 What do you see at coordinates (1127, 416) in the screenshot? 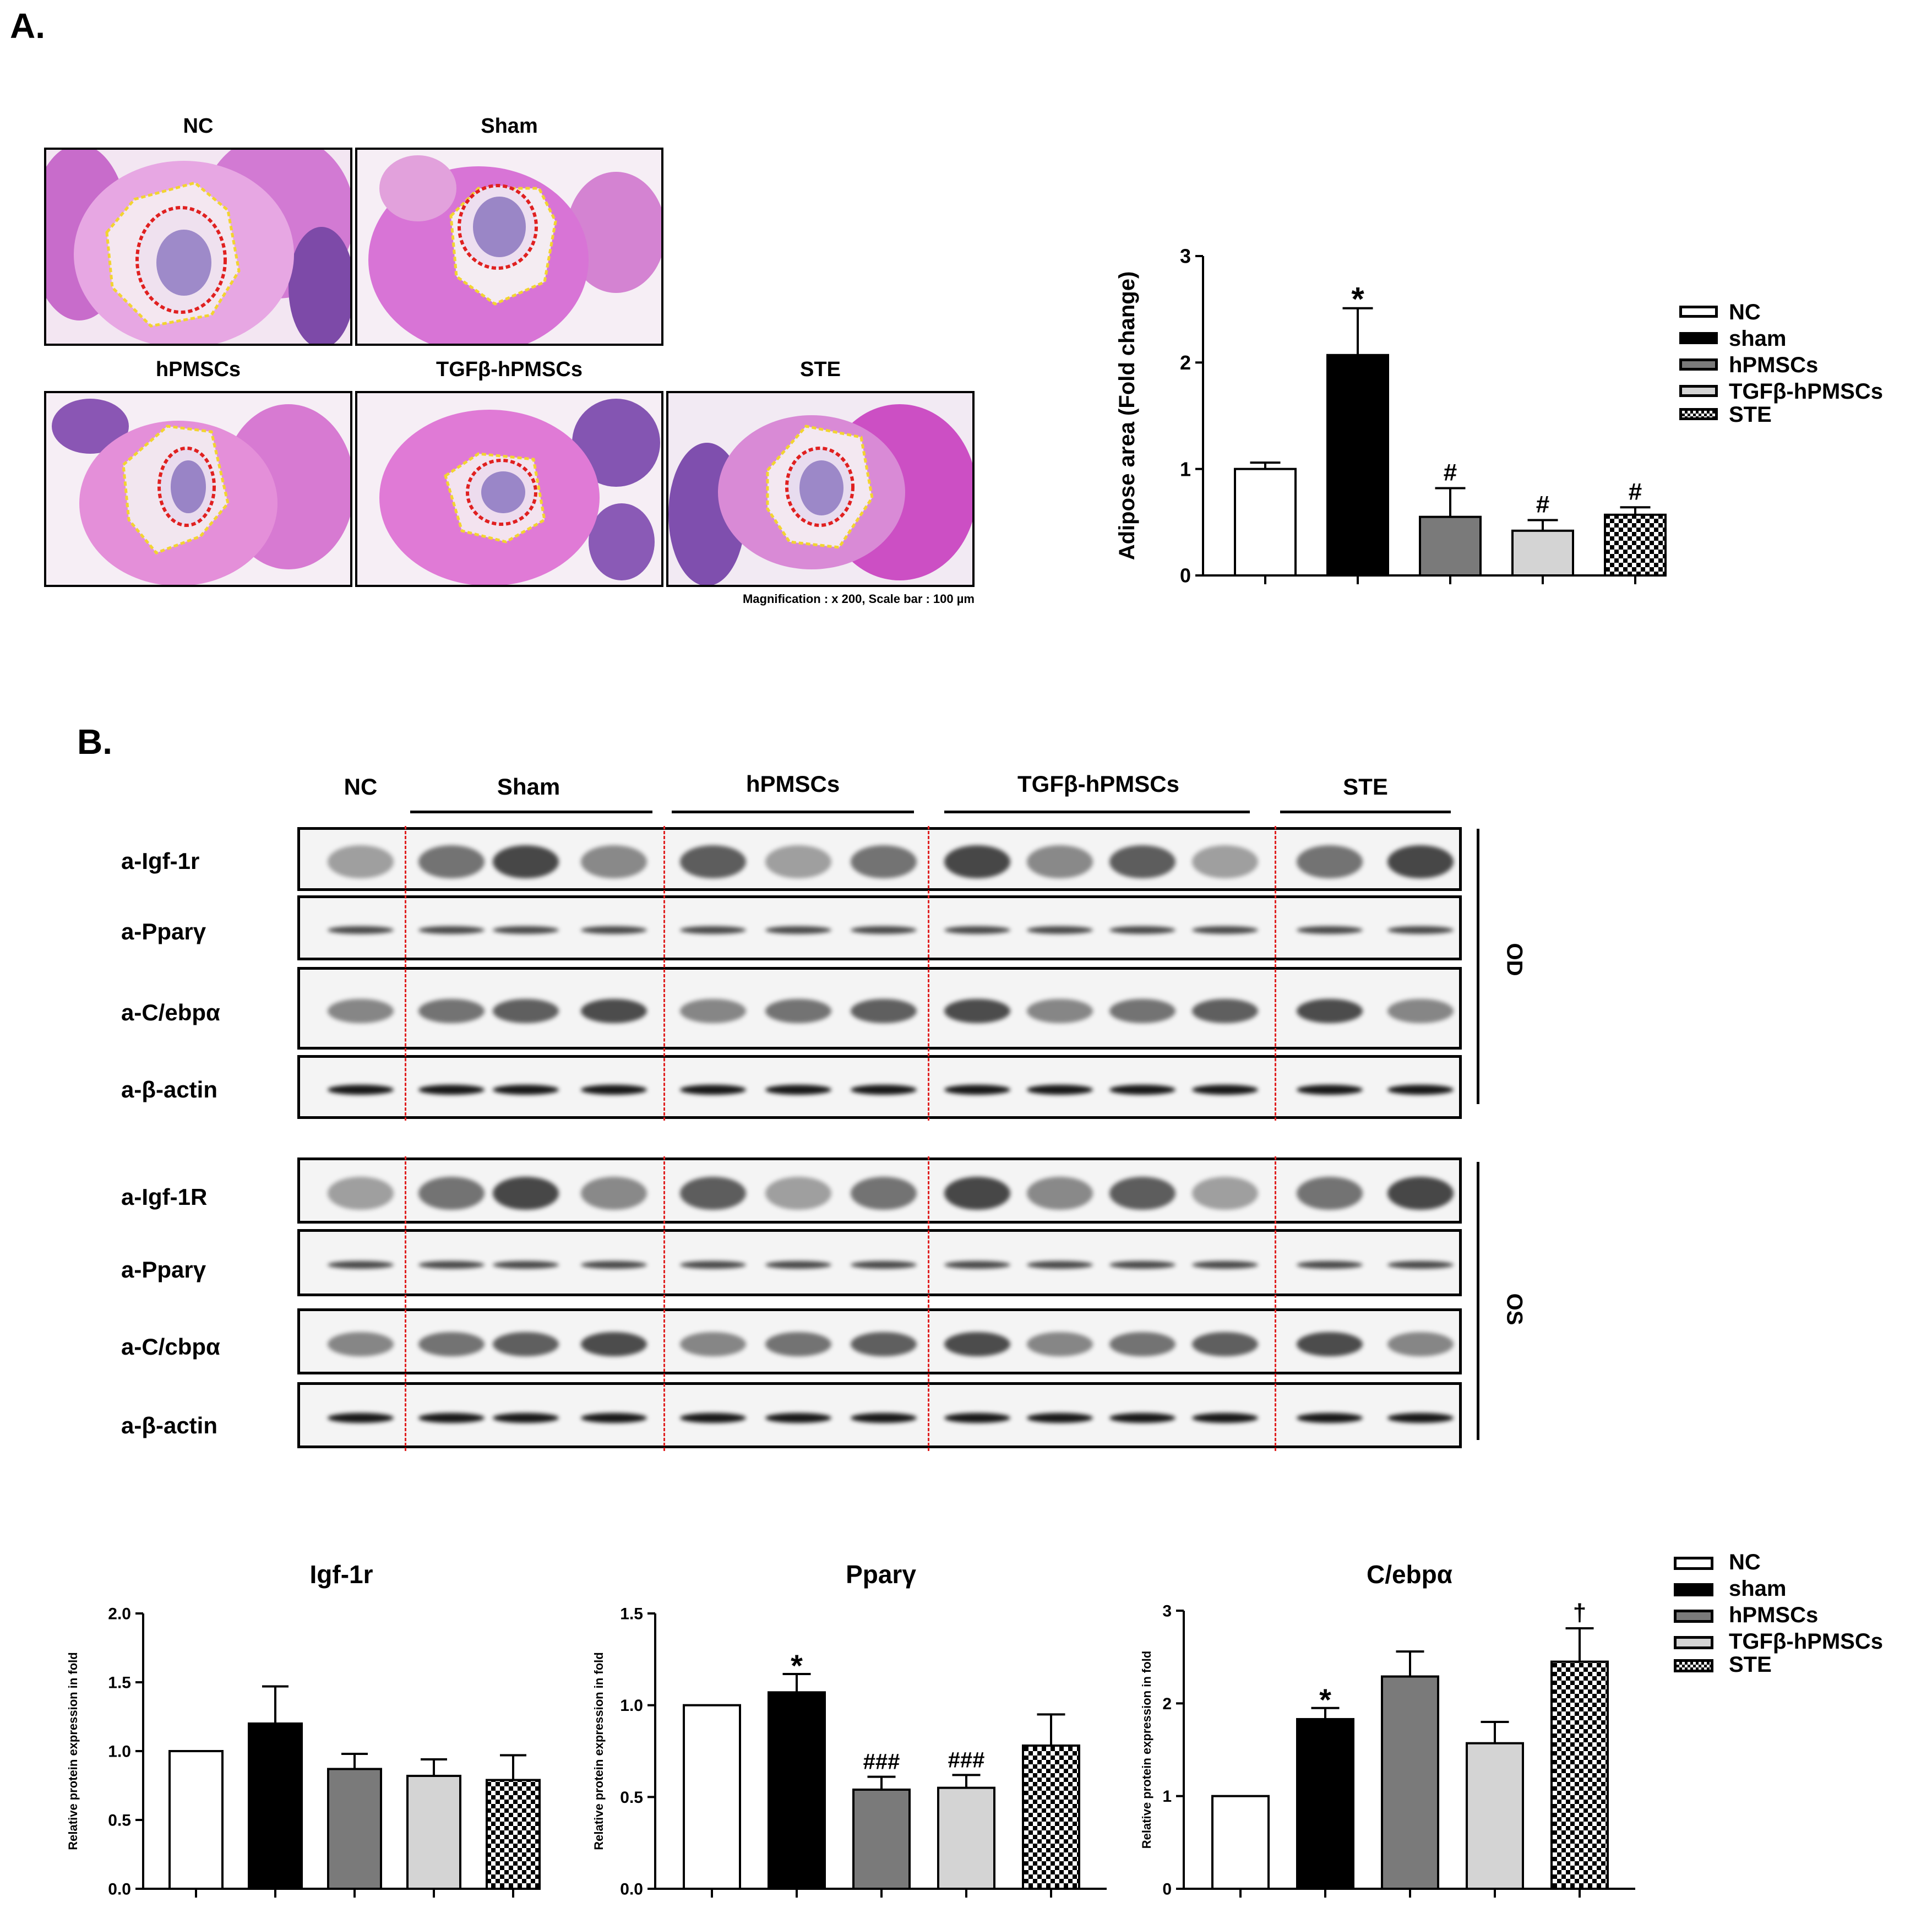
I see `y-axis-label: Adipose area (Fold change)` at bounding box center [1127, 416].